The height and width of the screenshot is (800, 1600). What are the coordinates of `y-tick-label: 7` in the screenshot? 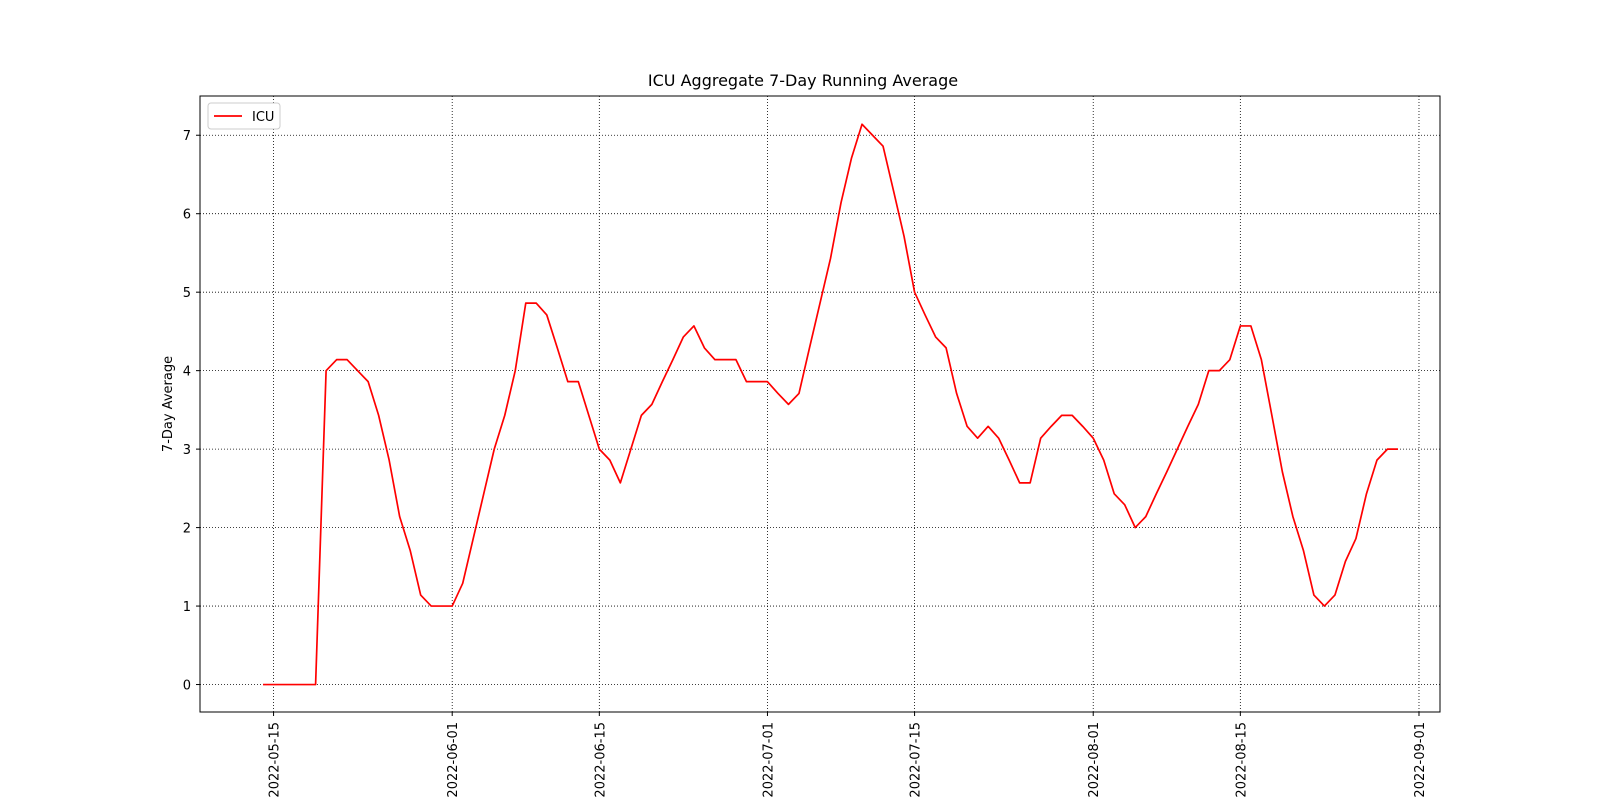 It's located at (187, 136).